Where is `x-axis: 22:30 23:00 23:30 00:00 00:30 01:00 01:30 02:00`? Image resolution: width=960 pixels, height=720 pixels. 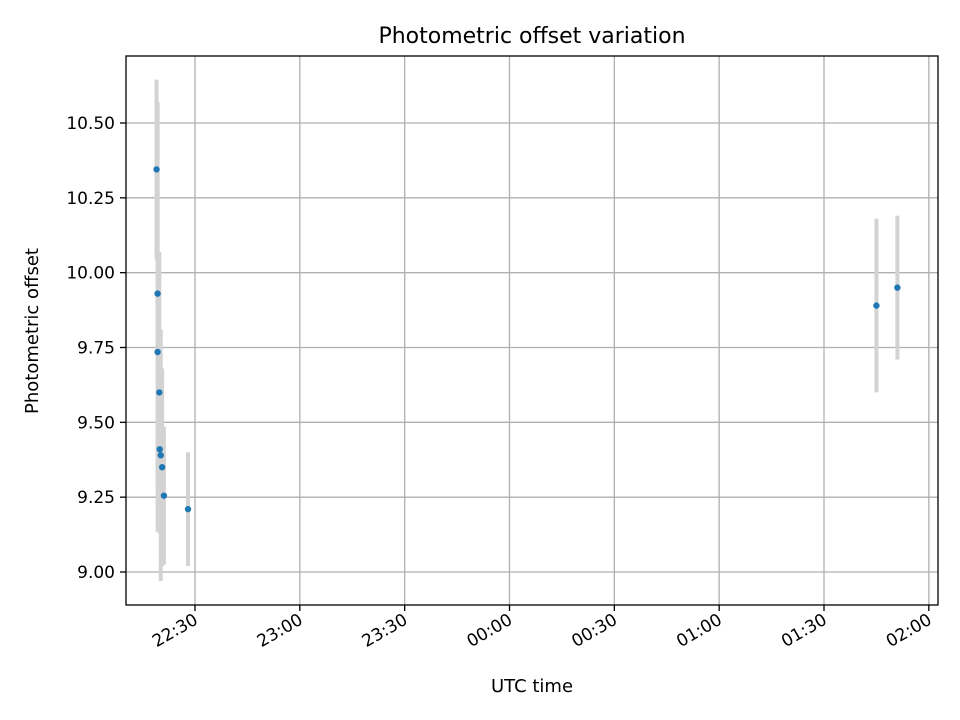
x-axis: 22:30 23:00 23:30 00:00 00:30 01:00 01:30 02:00 is located at coordinates (542, 628).